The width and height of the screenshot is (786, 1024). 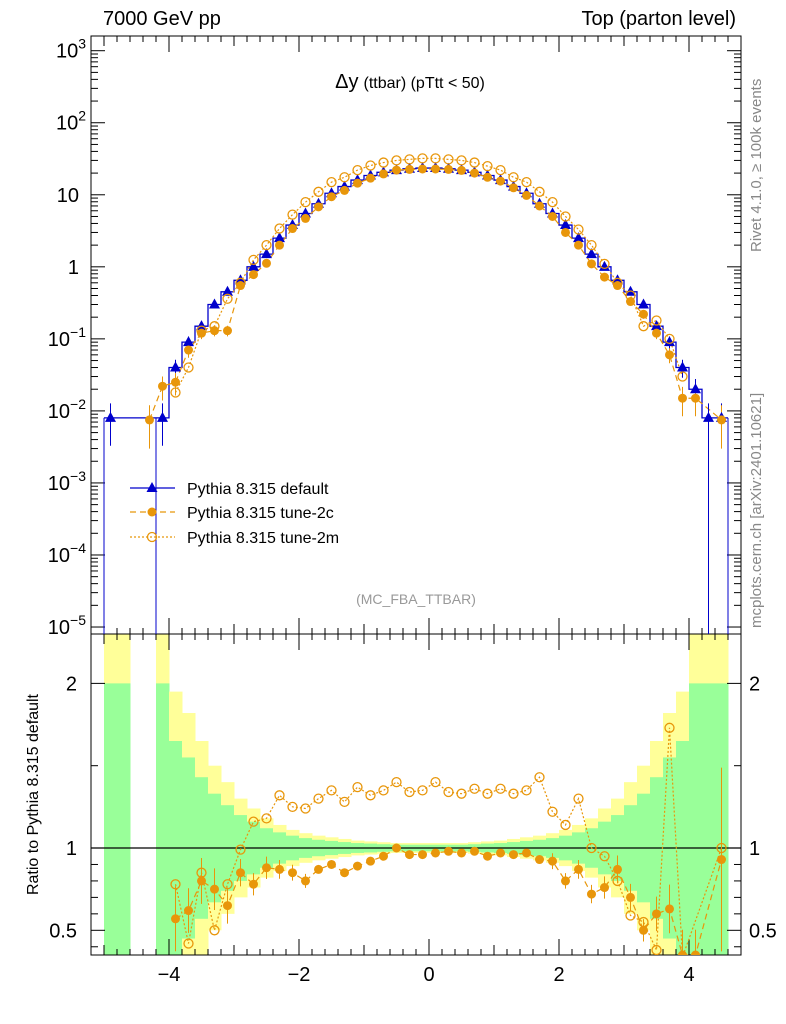 What do you see at coordinates (299, 975) in the screenshot?
I see `x-tick-label: −2` at bounding box center [299, 975].